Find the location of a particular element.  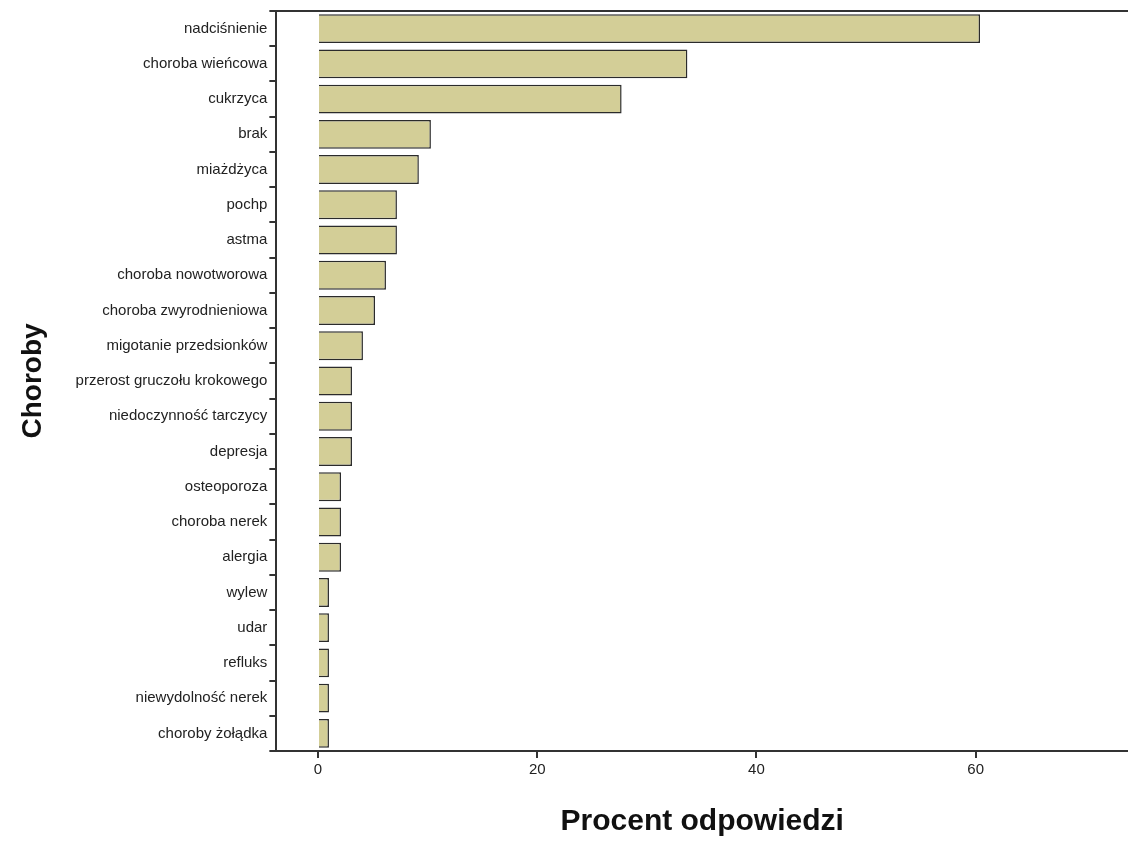

y-tick-label: miażdżyca is located at coordinates (232, 168).